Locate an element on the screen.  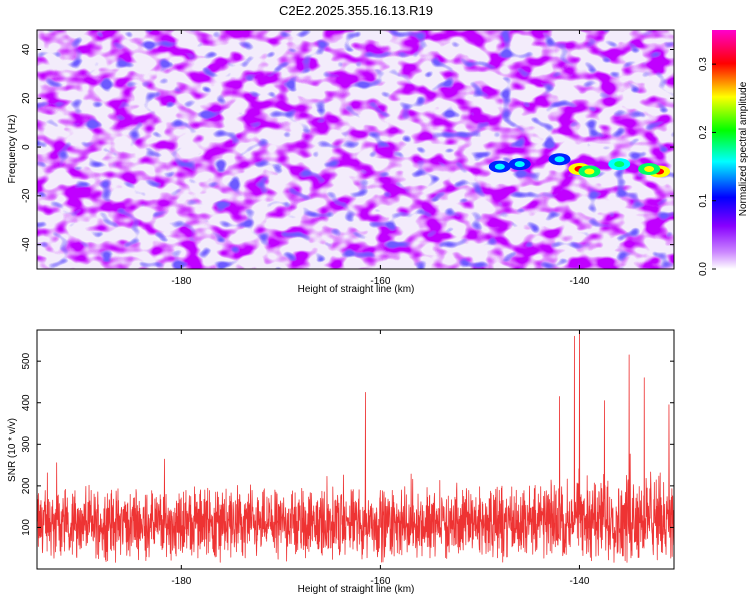
heatmap-x-tick-label: -160 is located at coordinates (380, 281).